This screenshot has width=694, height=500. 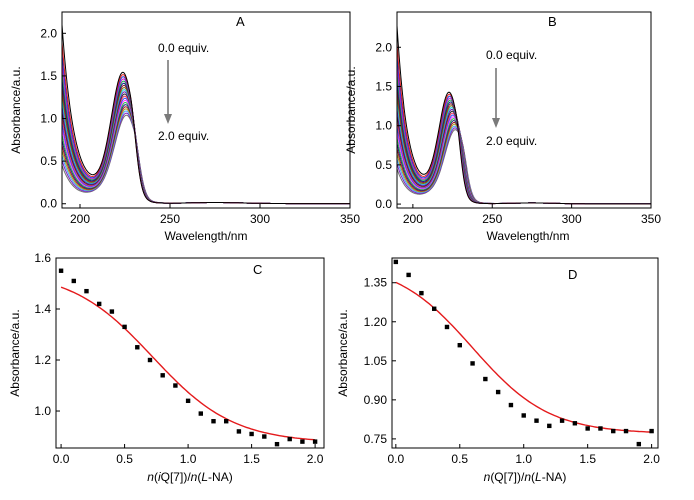 What do you see at coordinates (507, 477) in the screenshot?
I see `panel-d-x-axis-title-part: (Q[7])/` at bounding box center [507, 477].